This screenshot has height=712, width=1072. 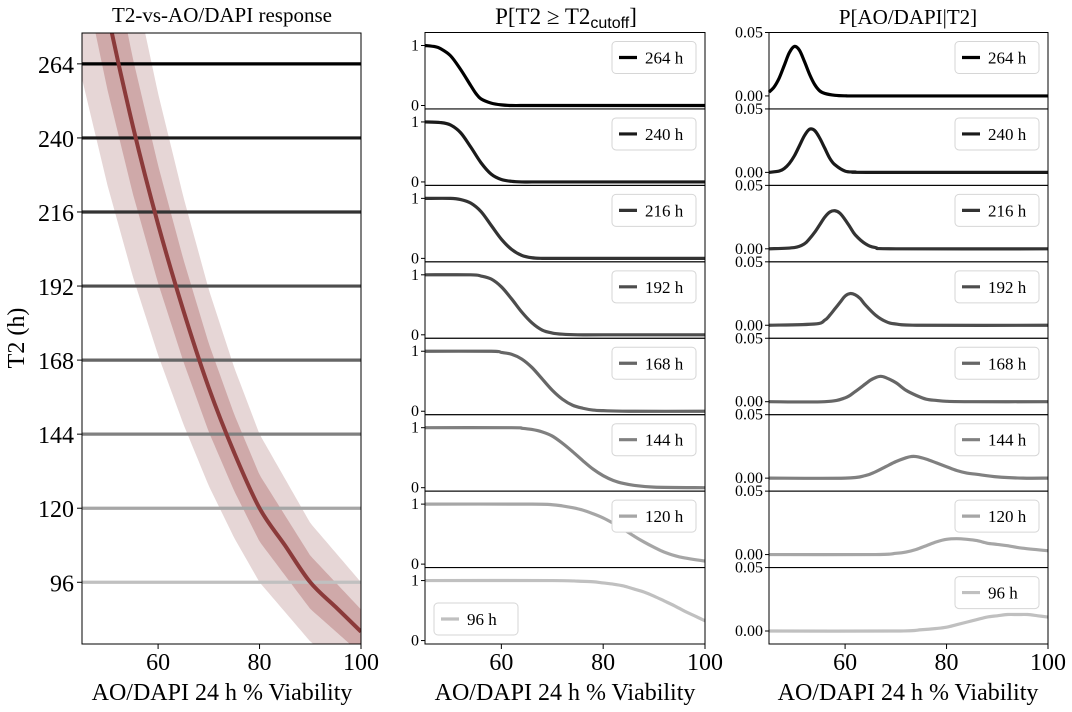 What do you see at coordinates (56, 510) in the screenshot?
I see `ytick-label-120: 120` at bounding box center [56, 510].